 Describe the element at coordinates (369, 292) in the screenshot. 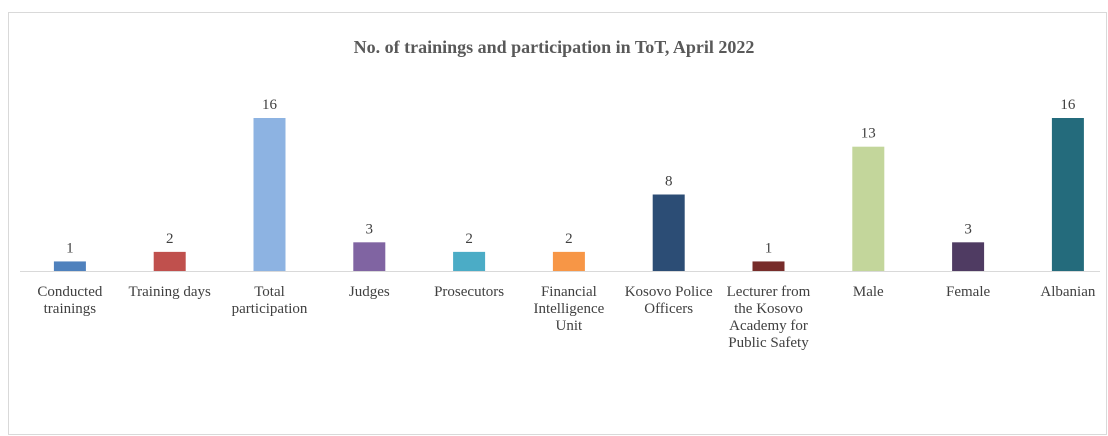

I see `x-tick-label: Judges` at that location.